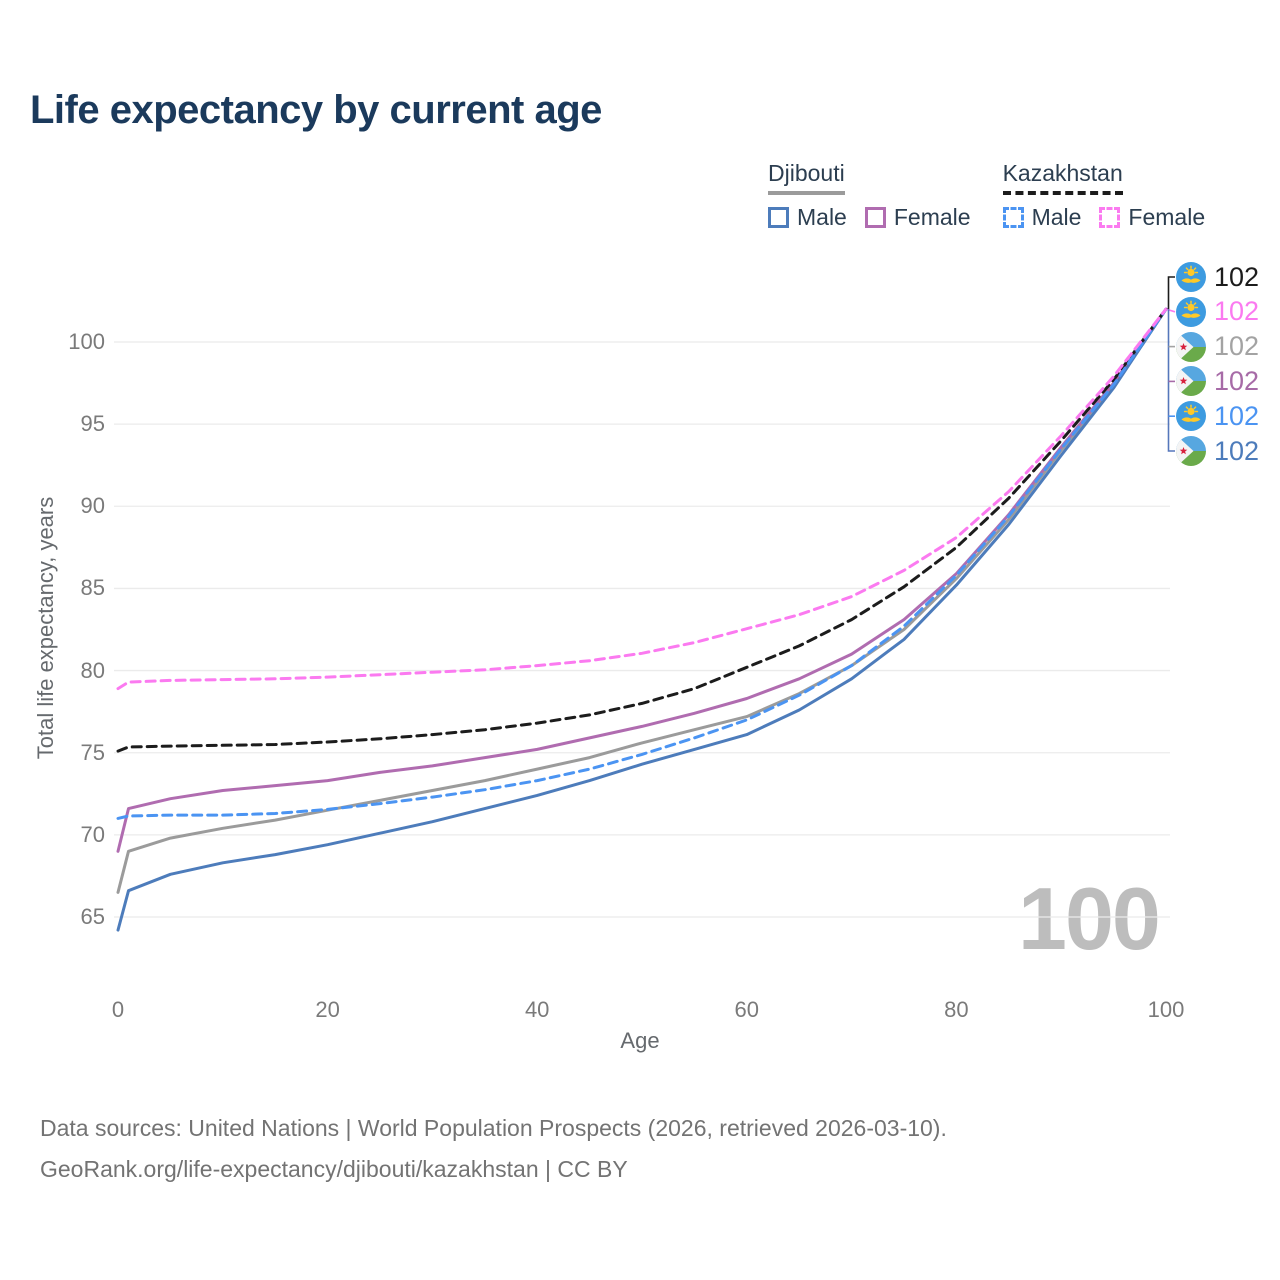 This screenshot has width=1280, height=1280. I want to click on kazakhstan-male-swatch, so click(1013, 217).